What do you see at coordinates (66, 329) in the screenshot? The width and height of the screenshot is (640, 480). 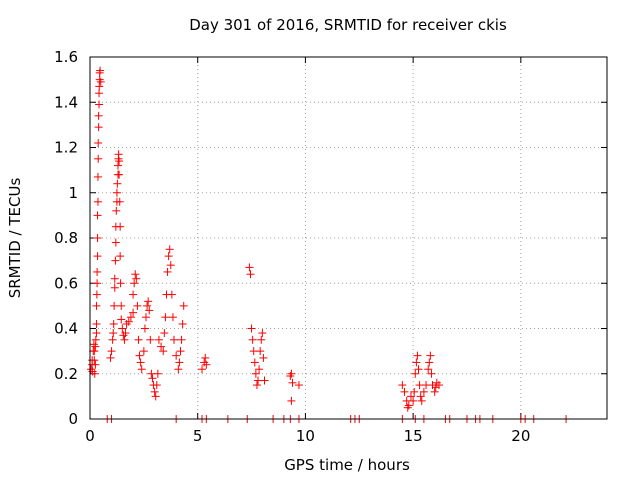 I see `y-tick-label: 0.4` at bounding box center [66, 329].